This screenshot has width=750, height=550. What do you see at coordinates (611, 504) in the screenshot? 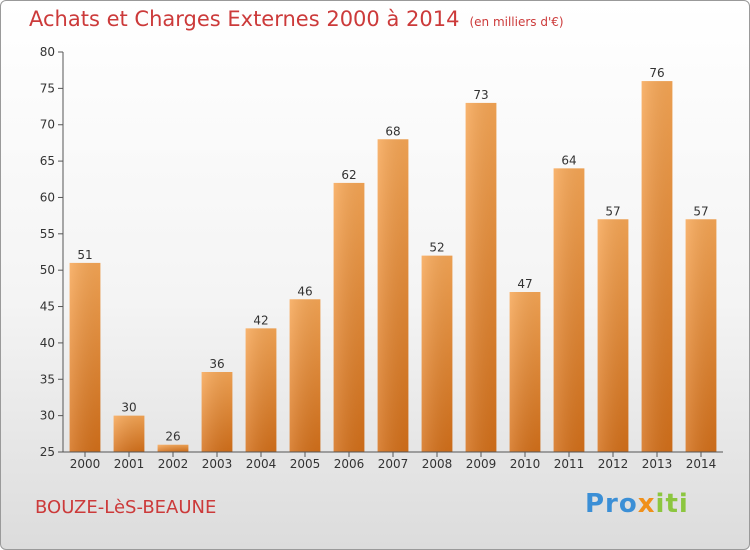
I see `logo-part-1: Pro` at bounding box center [611, 504].